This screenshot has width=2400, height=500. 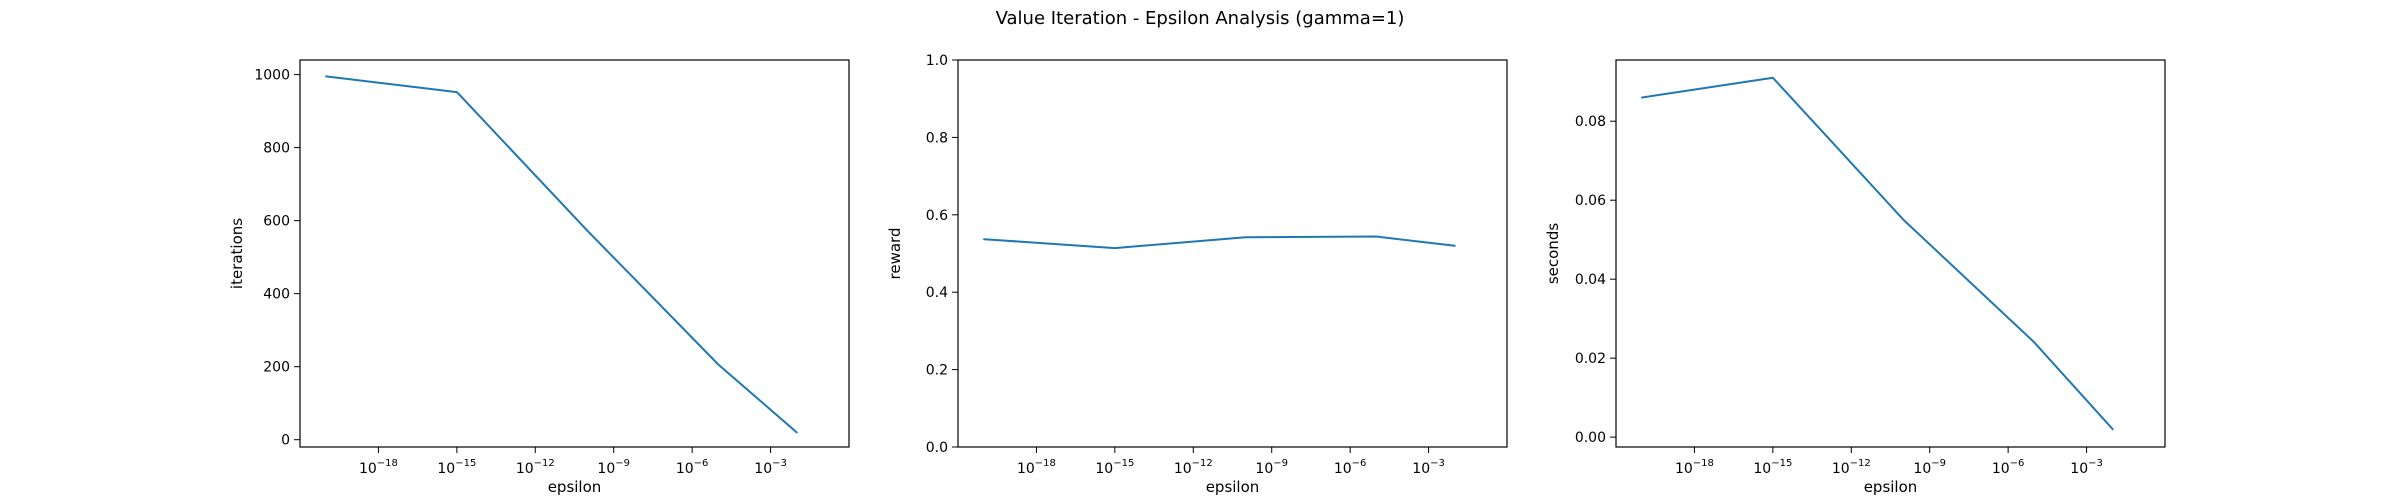 What do you see at coordinates (1553, 253) in the screenshot?
I see `y-axis-label: seconds` at bounding box center [1553, 253].